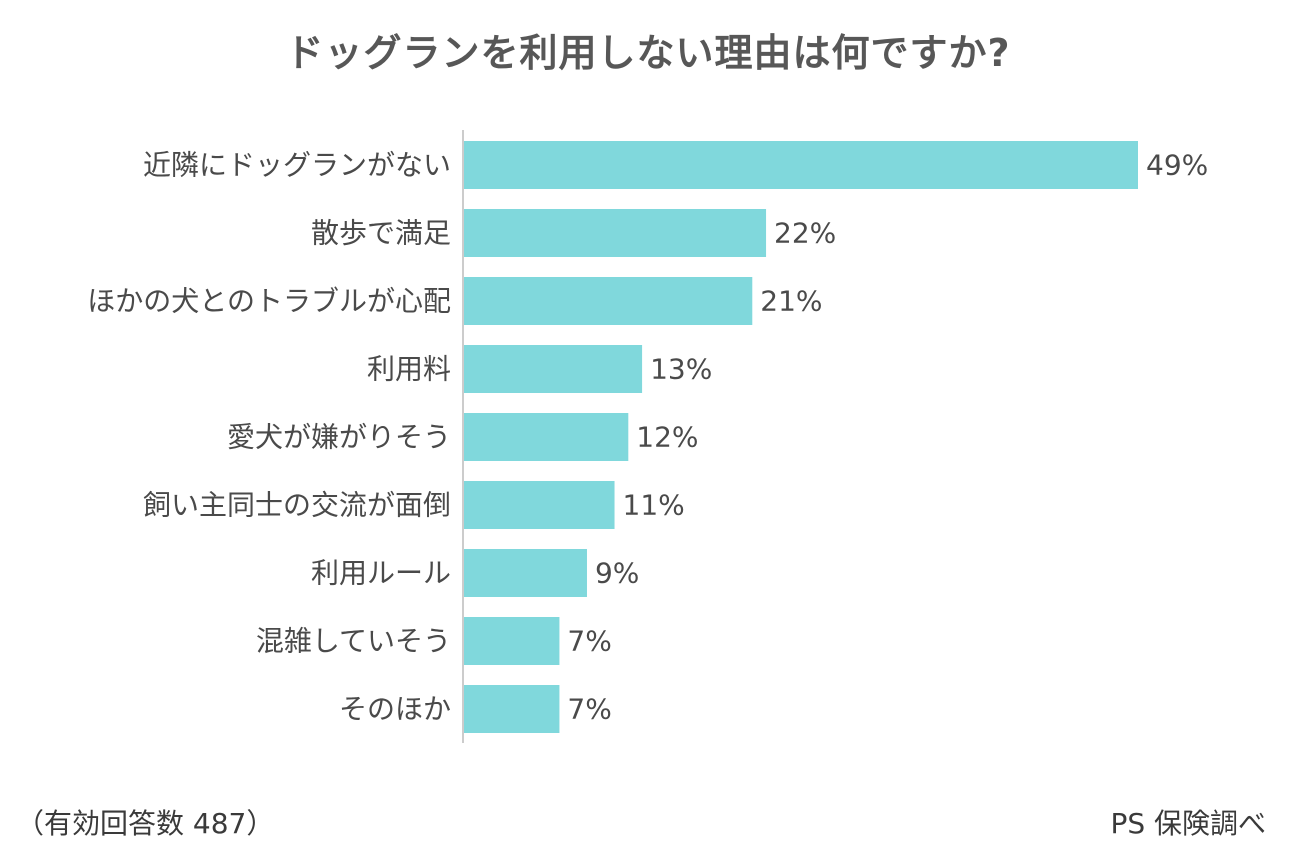 This screenshot has height=866, width=1296. I want to click on category-label: 近隣にドッグランがない, so click(297, 165).